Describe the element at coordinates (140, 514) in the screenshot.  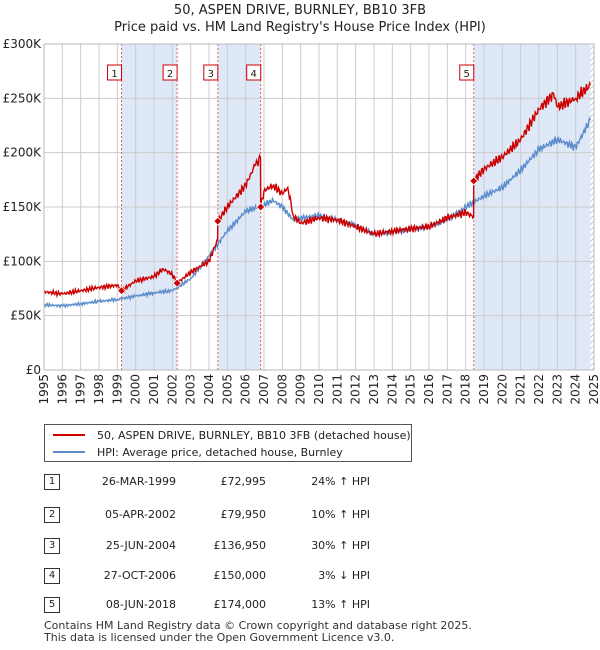
I see `transaction-date: 05-APR-2002` at that location.